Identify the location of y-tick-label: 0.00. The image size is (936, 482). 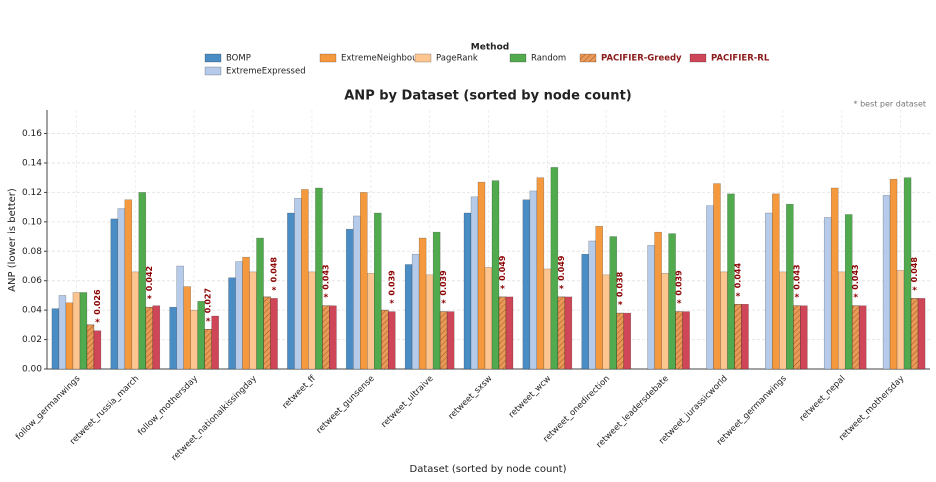
(32, 370).